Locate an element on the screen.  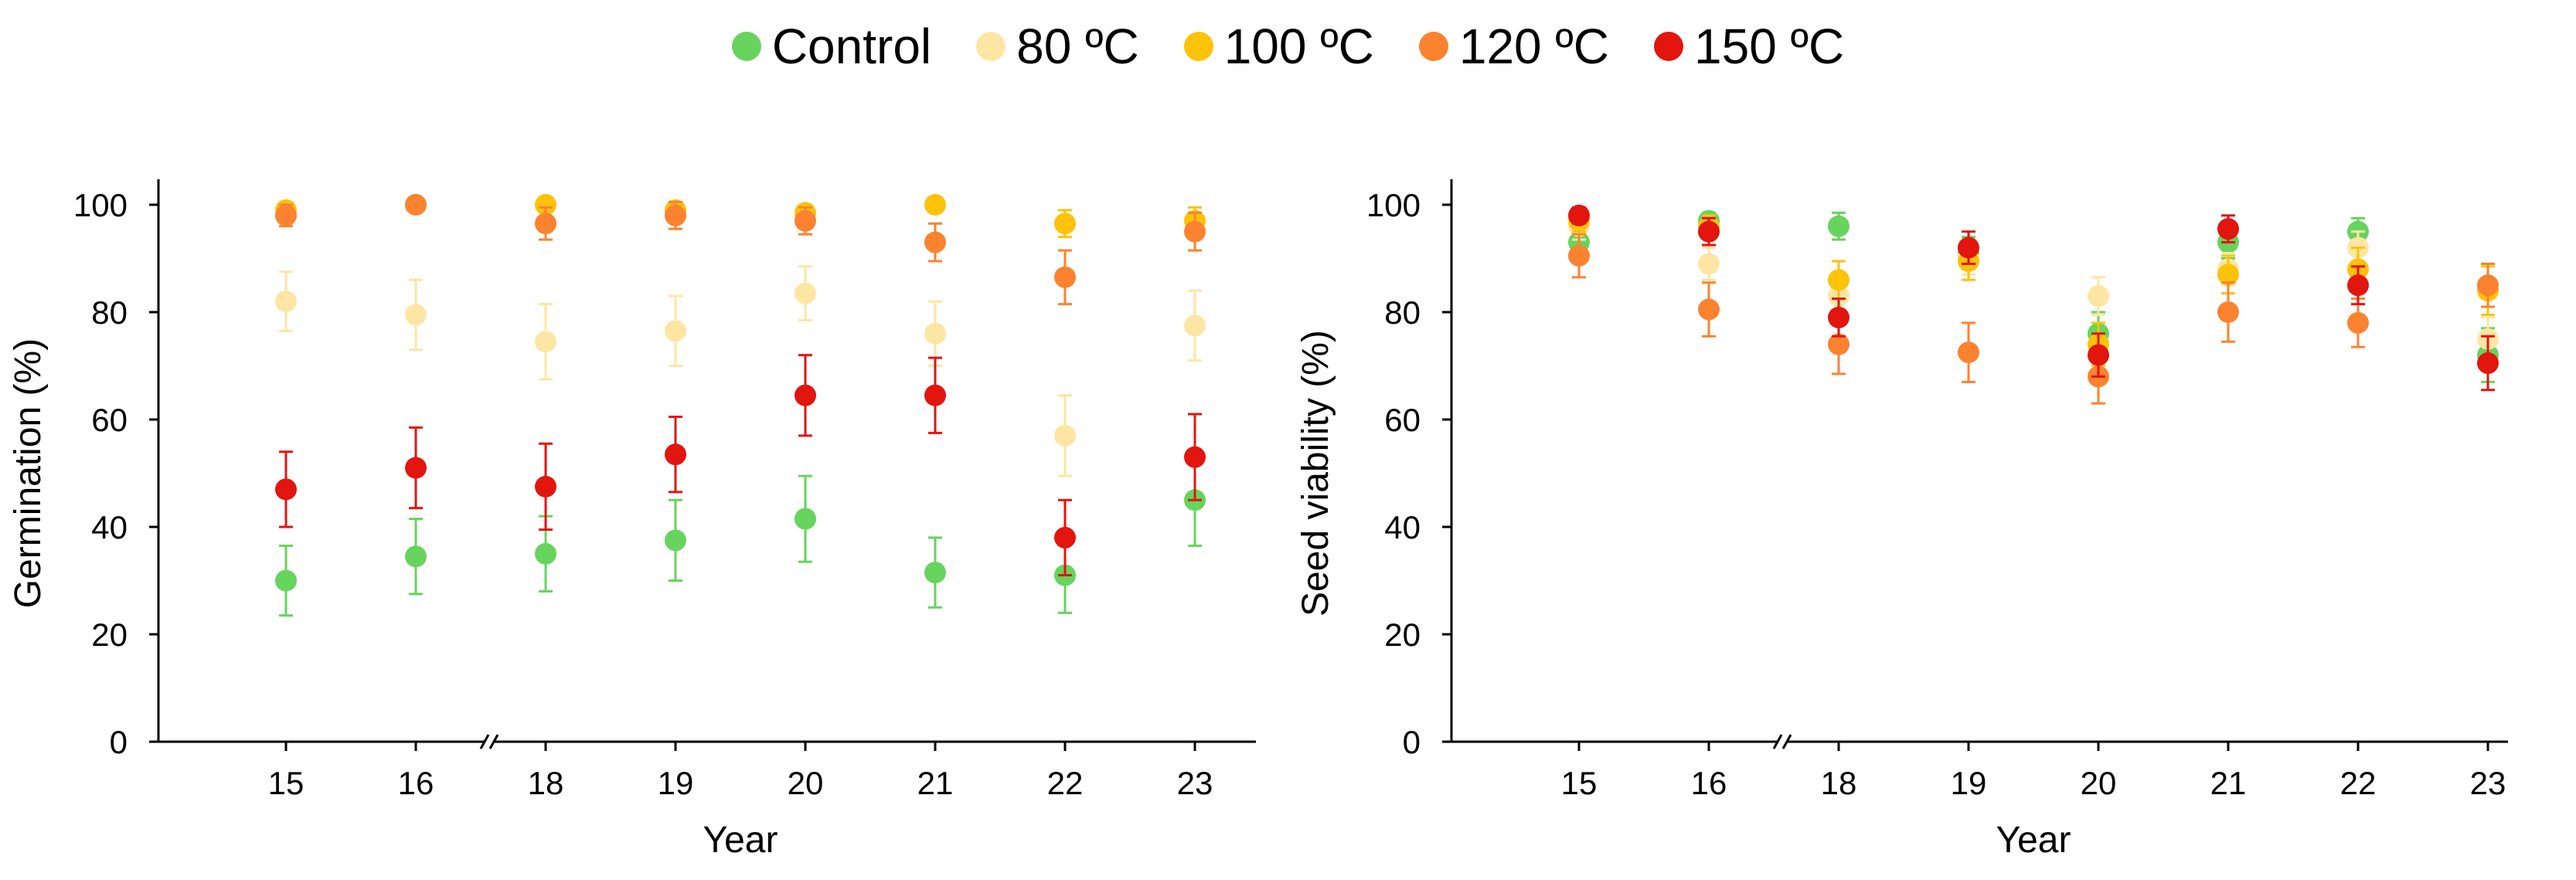
y-tick-label: 0 is located at coordinates (119, 742).